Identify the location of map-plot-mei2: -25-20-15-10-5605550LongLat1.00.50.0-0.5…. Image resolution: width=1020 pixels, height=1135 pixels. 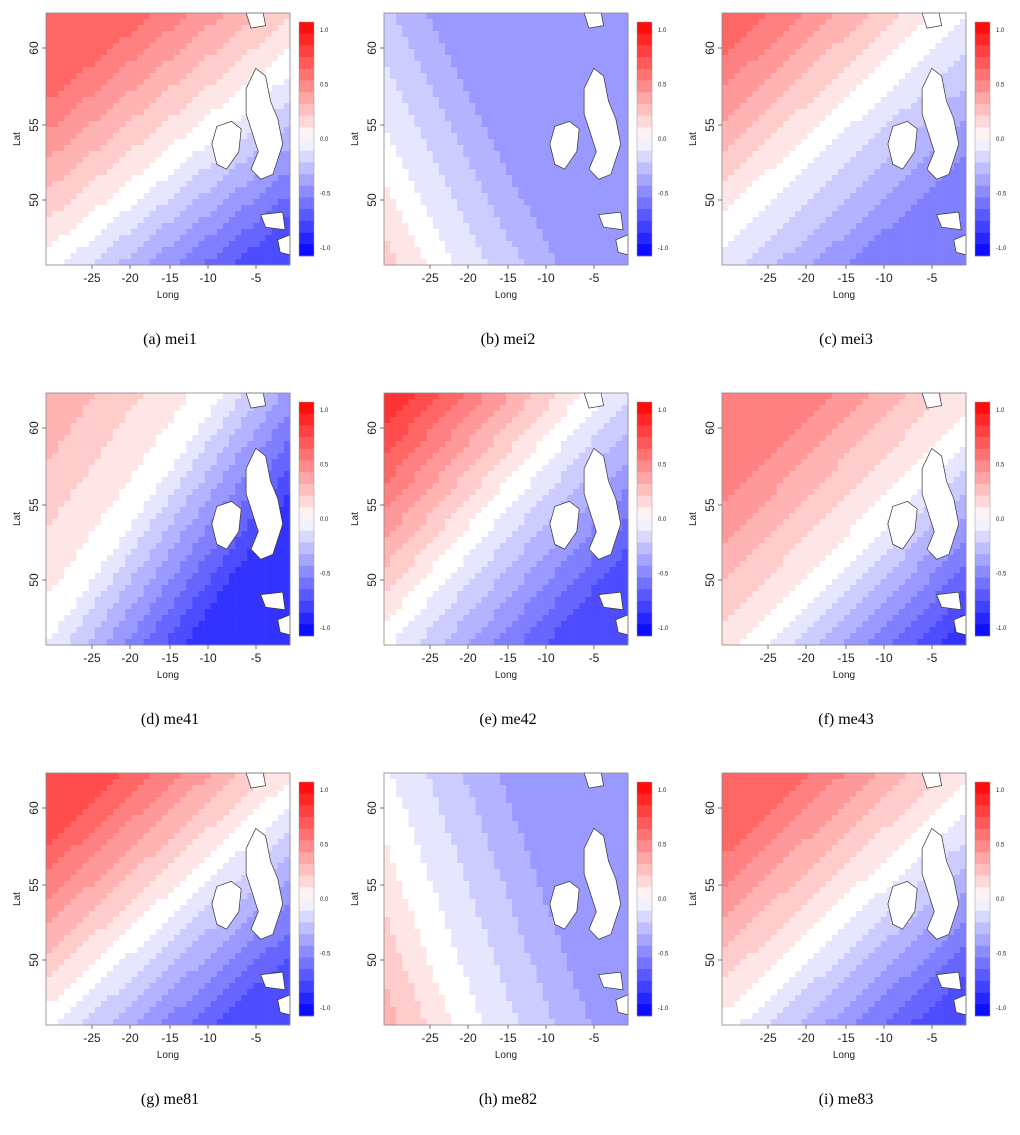
(508, 165).